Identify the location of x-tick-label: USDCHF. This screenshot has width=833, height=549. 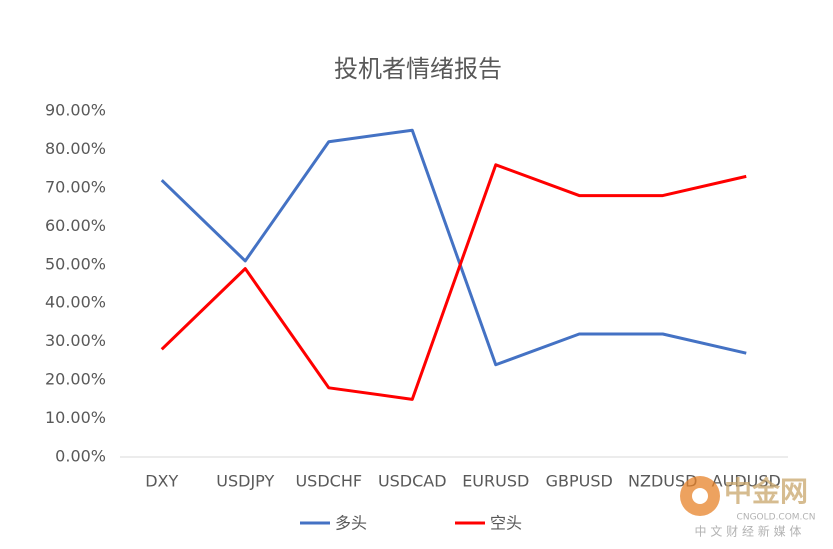
(328, 481).